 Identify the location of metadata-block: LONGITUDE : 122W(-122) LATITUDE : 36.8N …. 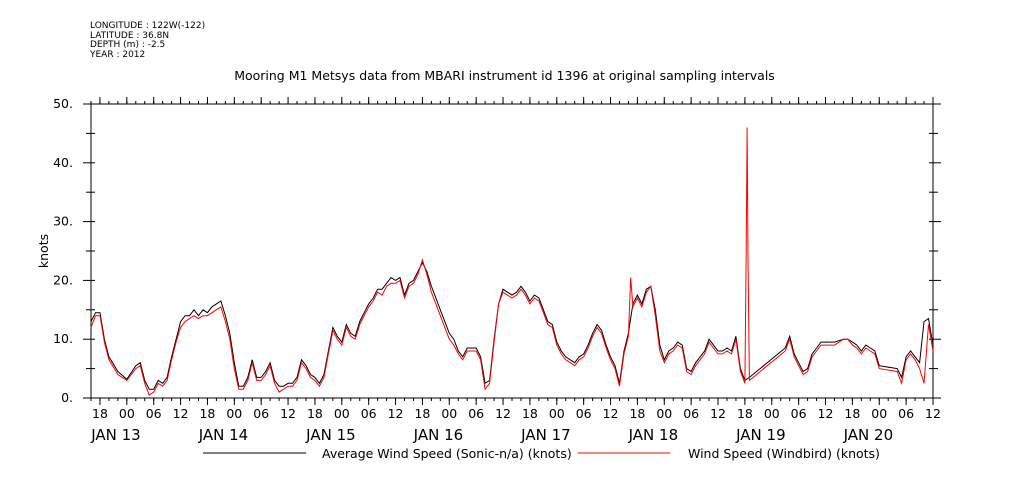
(148, 40).